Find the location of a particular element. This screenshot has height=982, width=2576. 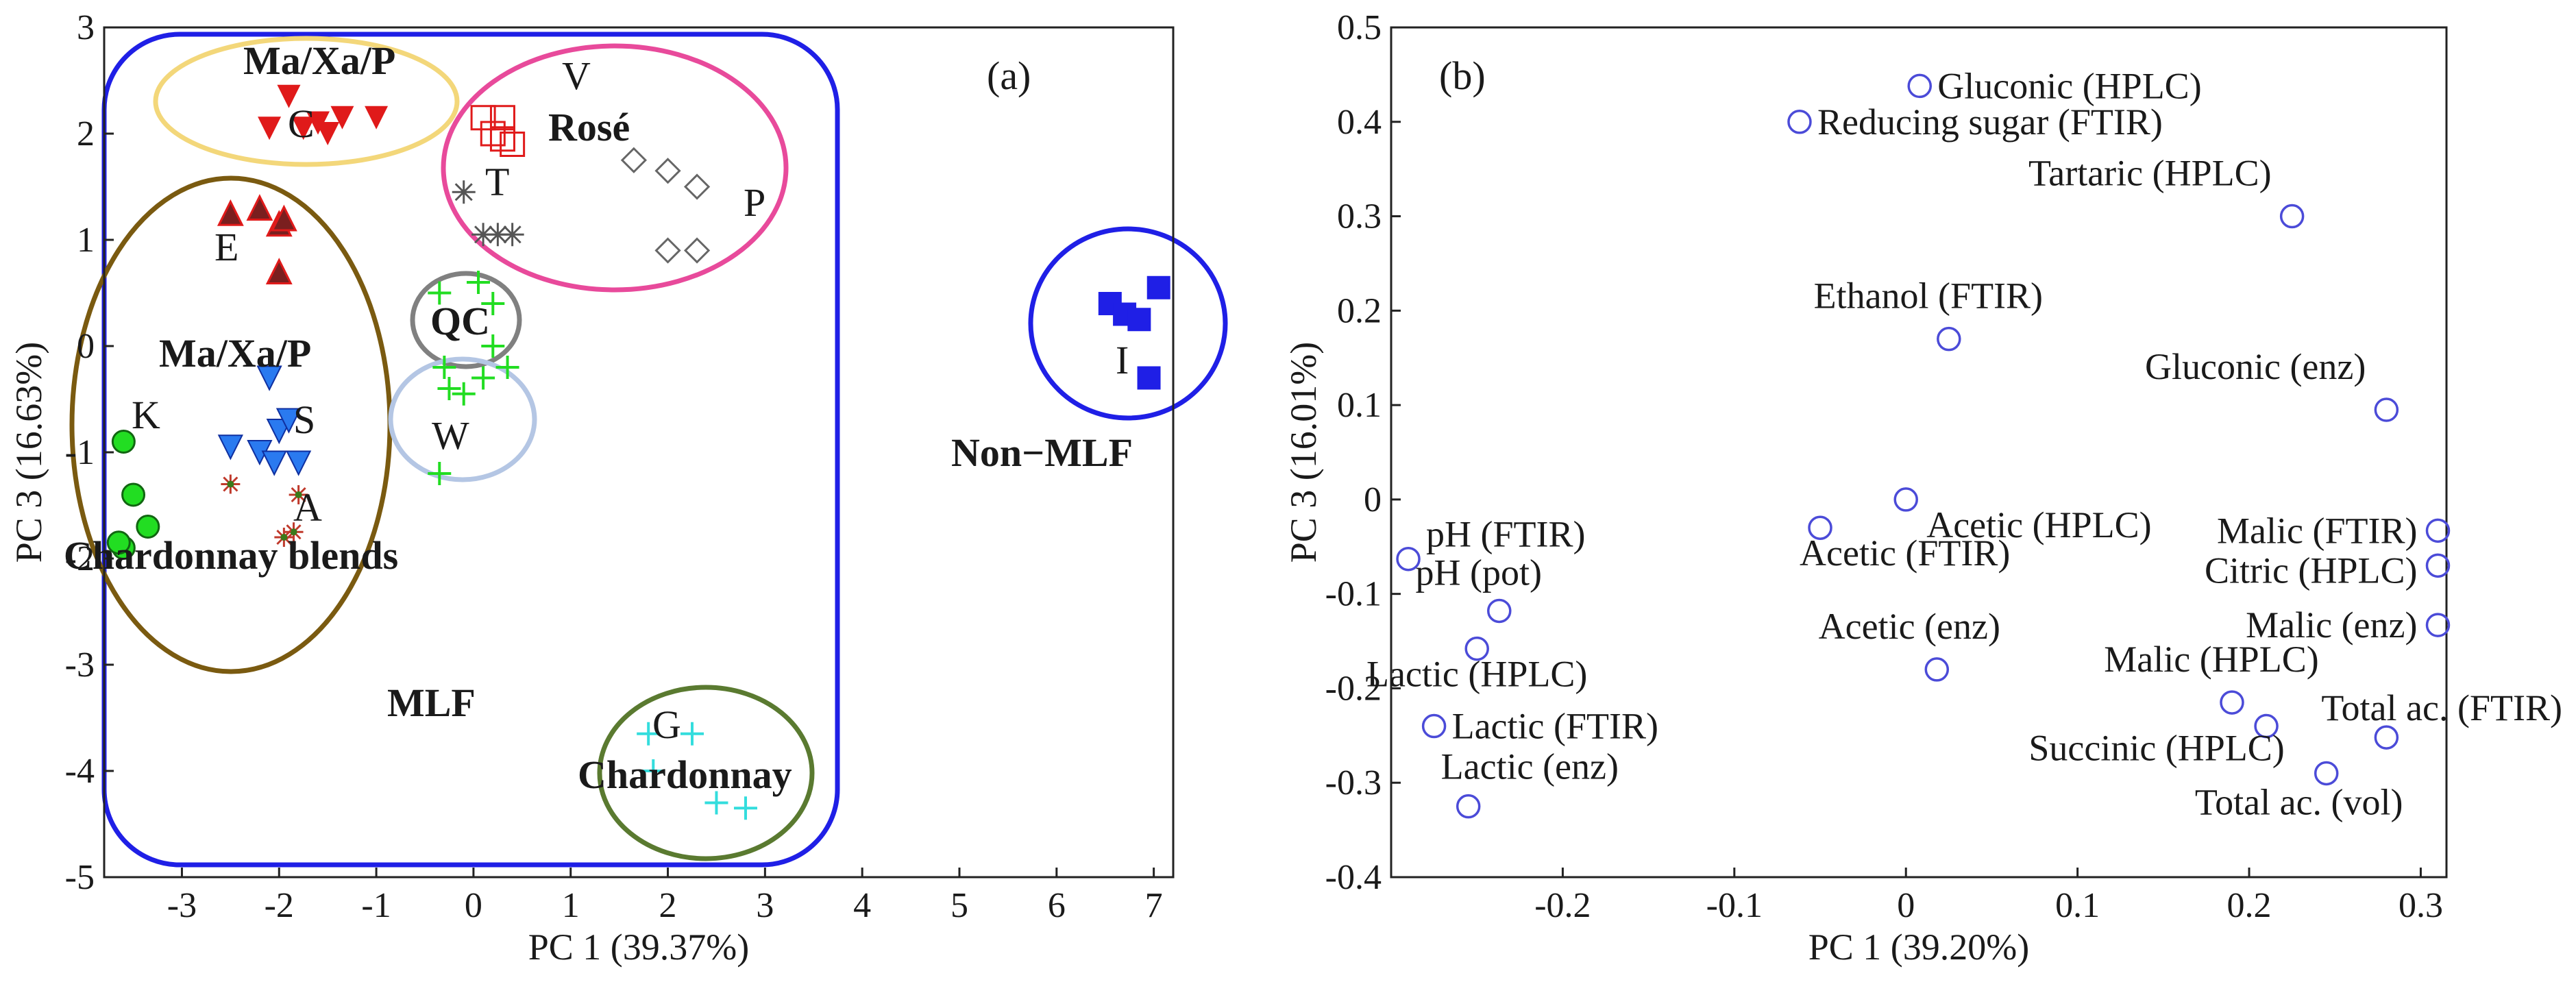

panel-b-label: (b) is located at coordinates (1462, 75).